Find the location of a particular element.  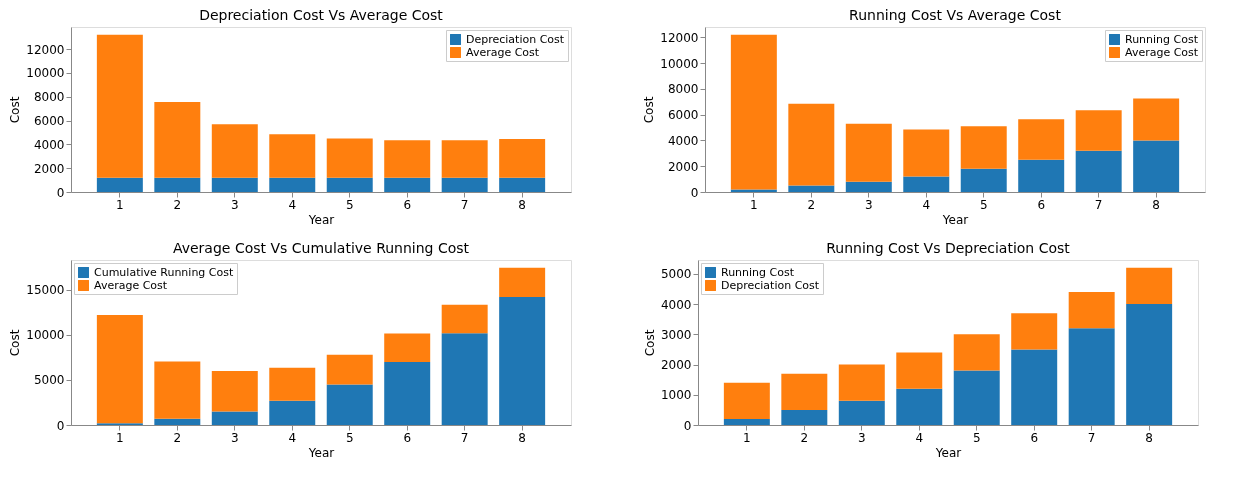

chart-title: Running Cost Vs Depreciation Cost is located at coordinates (948, 248).